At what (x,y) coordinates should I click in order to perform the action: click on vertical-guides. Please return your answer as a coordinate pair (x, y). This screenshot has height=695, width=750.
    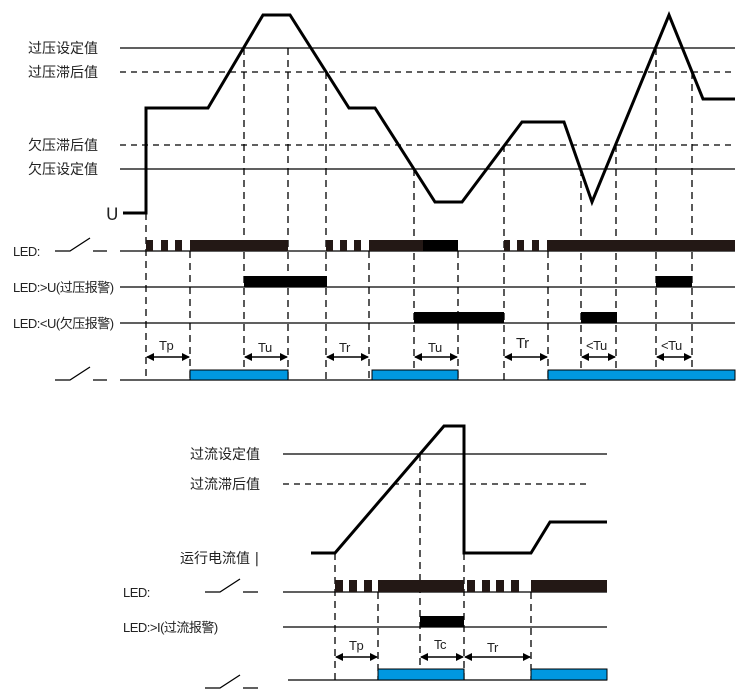
    Looking at the image, I should click on (433, 567).